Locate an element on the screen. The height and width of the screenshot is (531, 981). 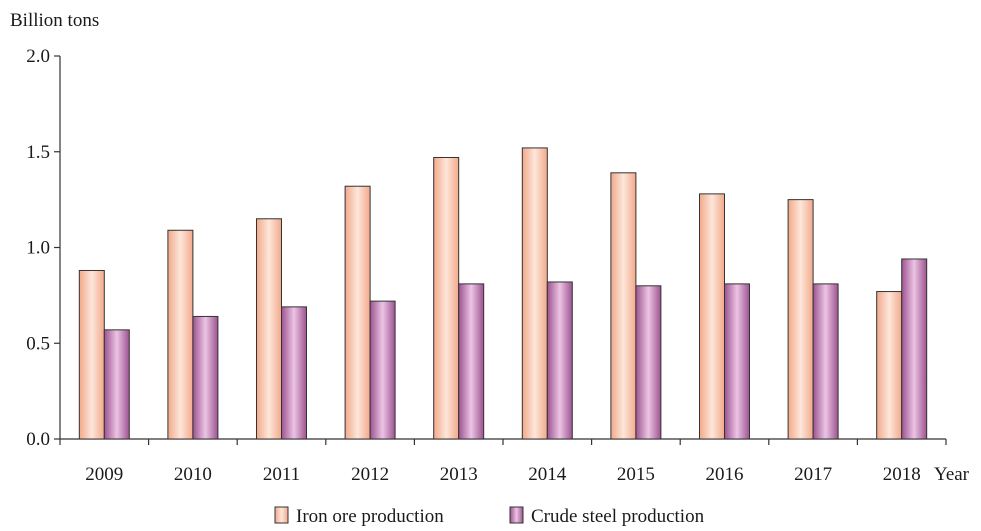
y-tick-label: 2.0 is located at coordinates (38, 56).